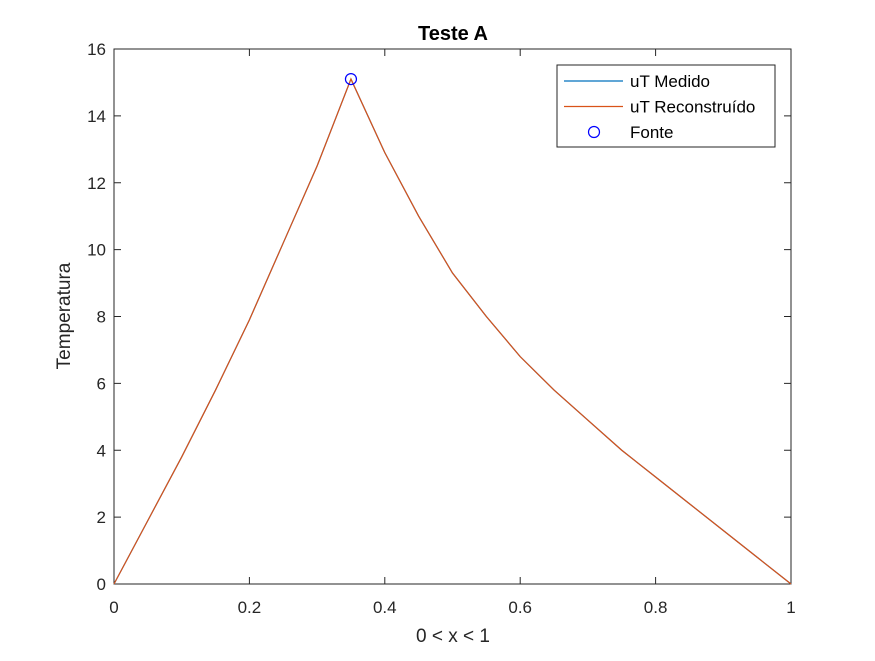 Image resolution: width=875 pixels, height=661 pixels. I want to click on chart-title: Teste A, so click(453, 34).